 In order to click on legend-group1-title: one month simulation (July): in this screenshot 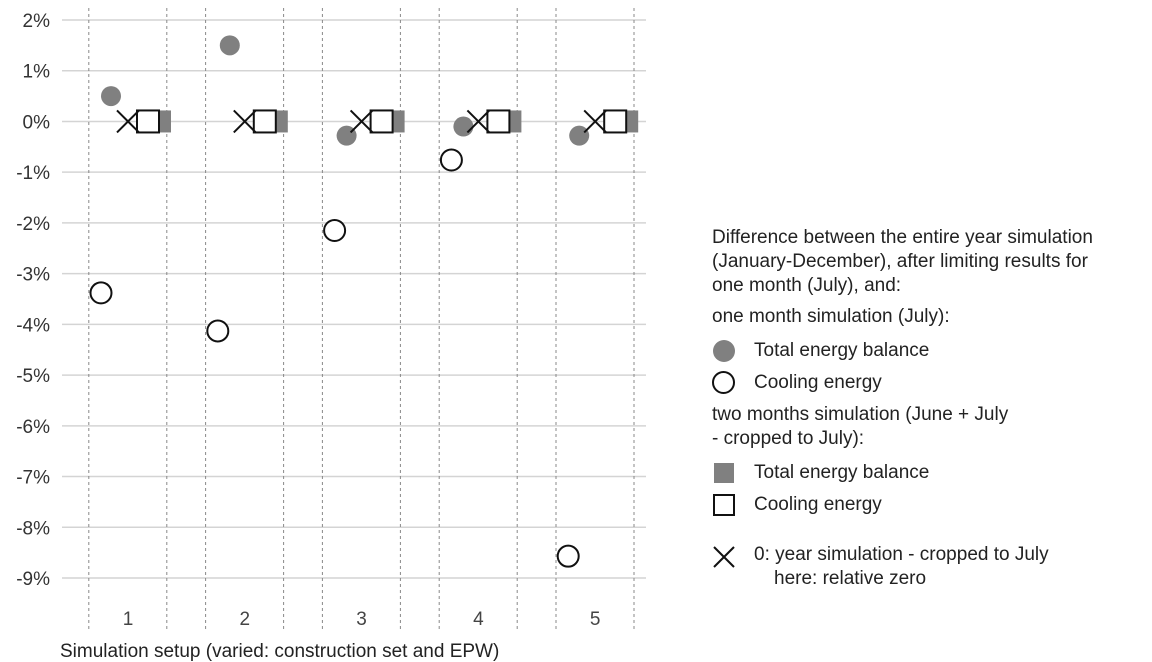, I will do `click(831, 316)`.